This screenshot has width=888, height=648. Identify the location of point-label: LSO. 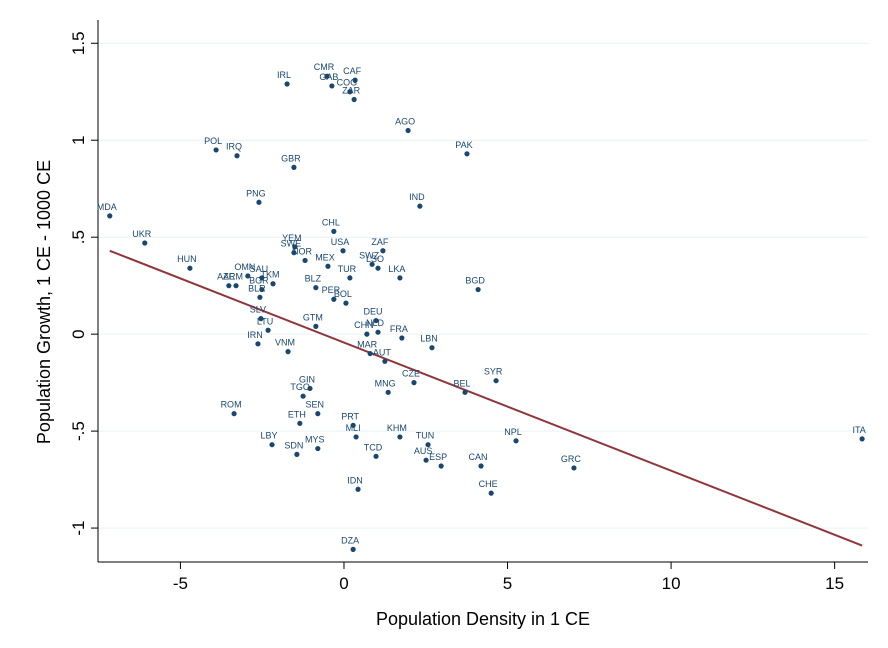
(375, 259).